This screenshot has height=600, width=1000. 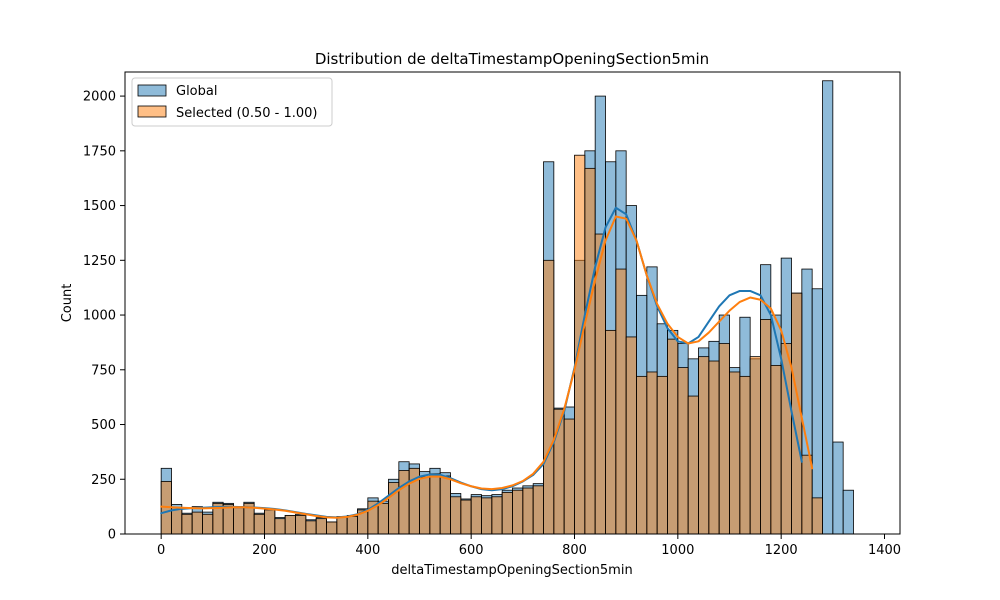 I want to click on x-tick-label: 600, so click(x=471, y=550).